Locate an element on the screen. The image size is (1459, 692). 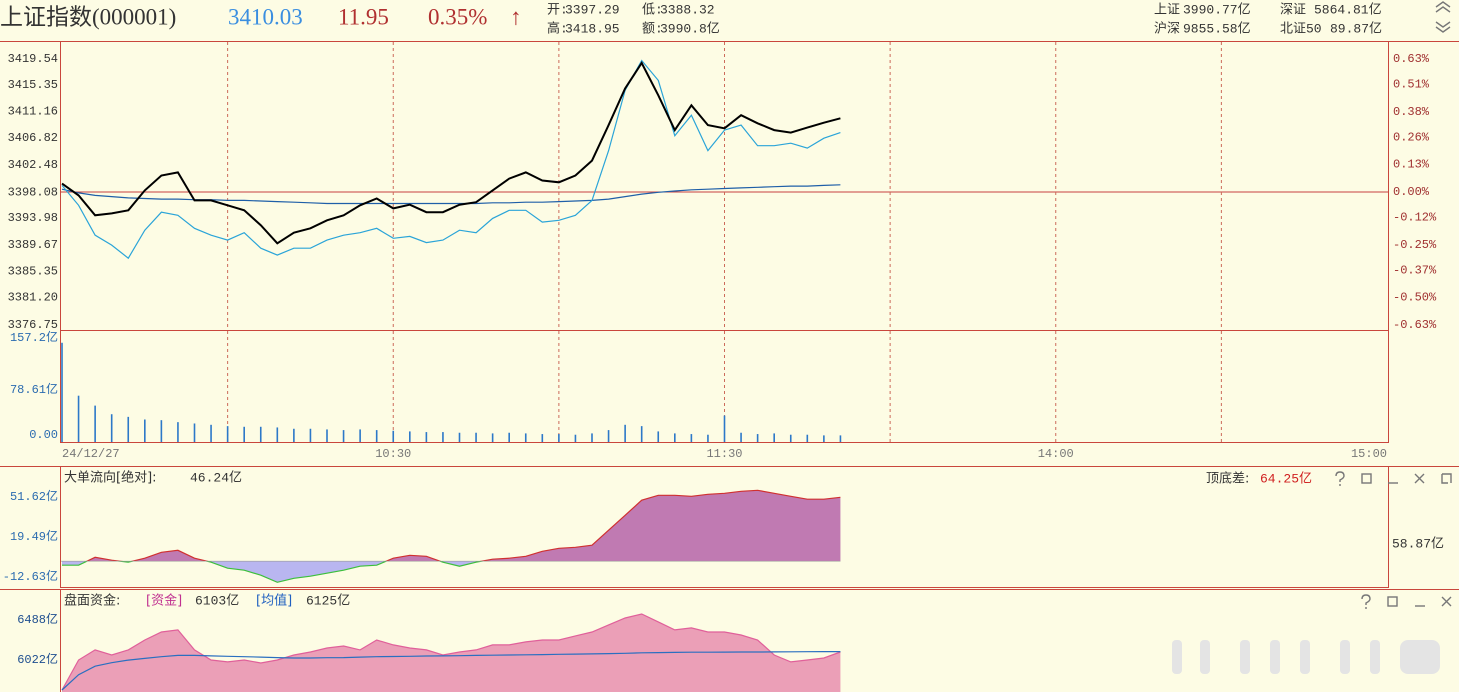
y-tick-label: 6022亿 is located at coordinates (37, 659).